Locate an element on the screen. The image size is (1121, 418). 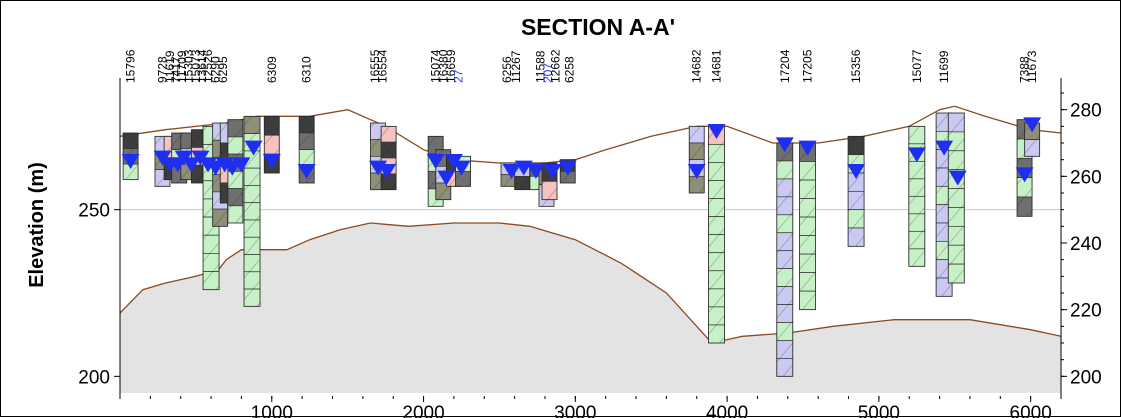
well-label-16659: 16659 is located at coordinates (451, 66).